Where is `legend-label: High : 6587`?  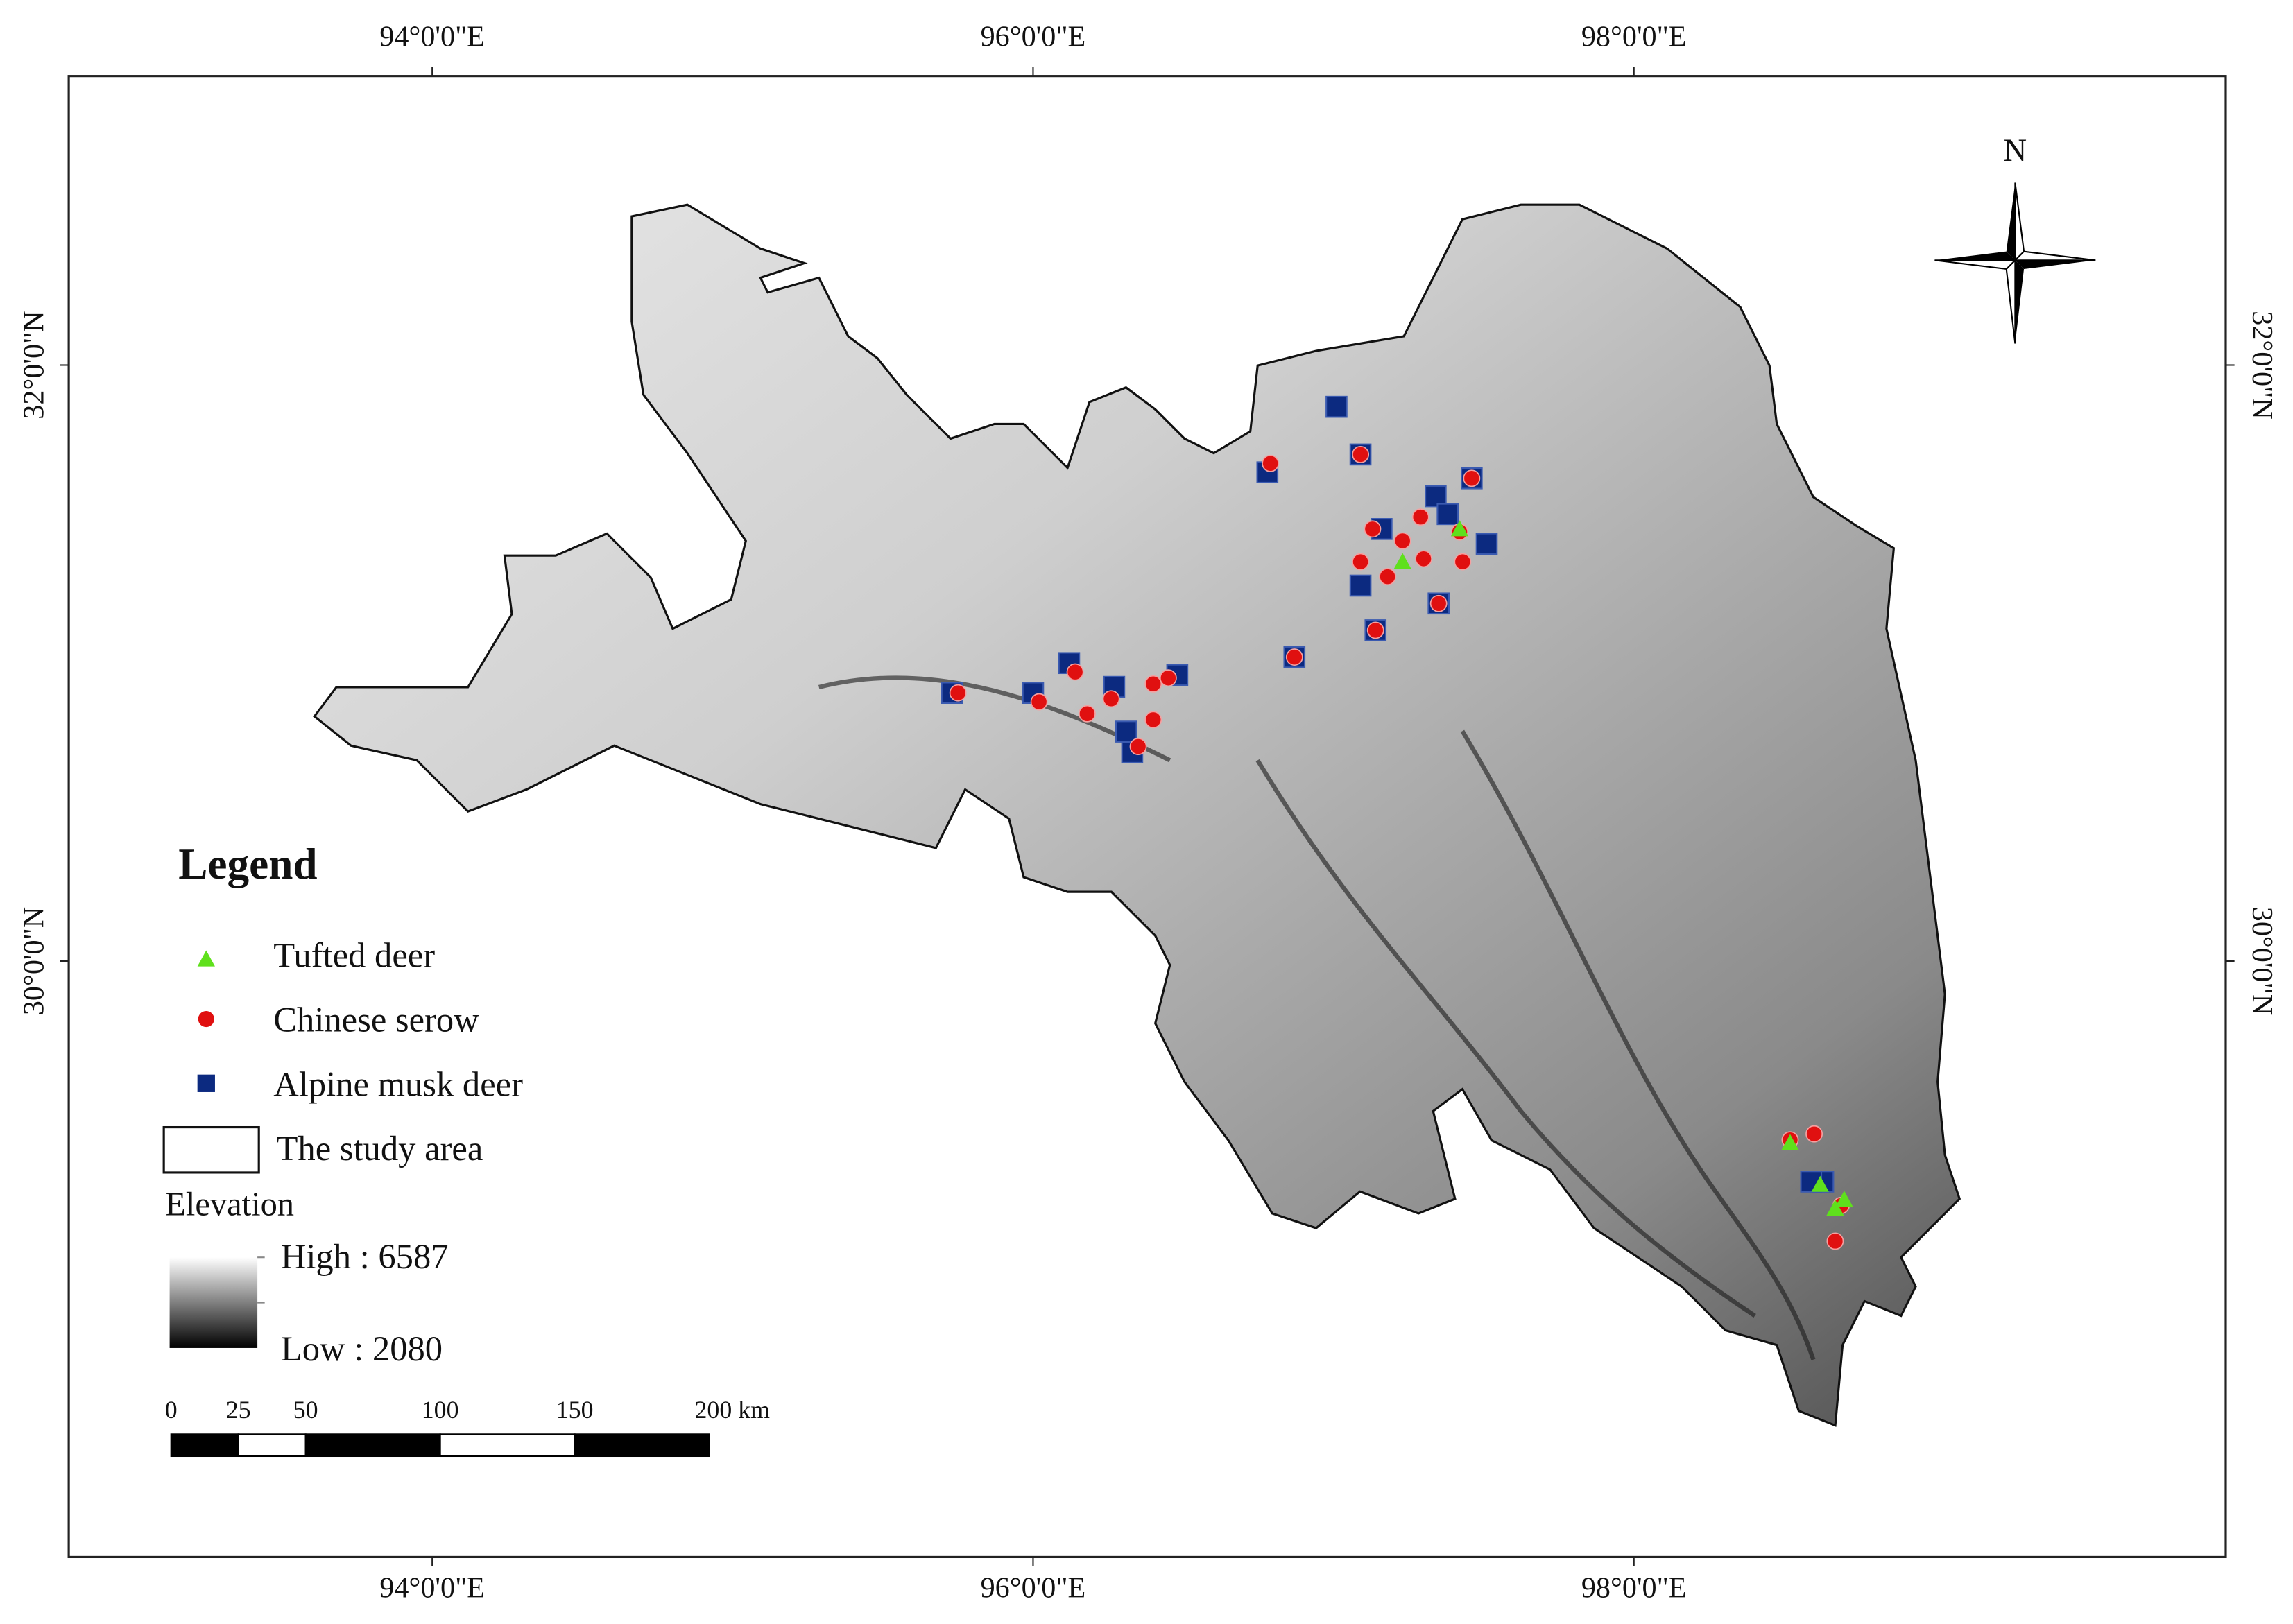 legend-label: High : 6587 is located at coordinates (365, 1257).